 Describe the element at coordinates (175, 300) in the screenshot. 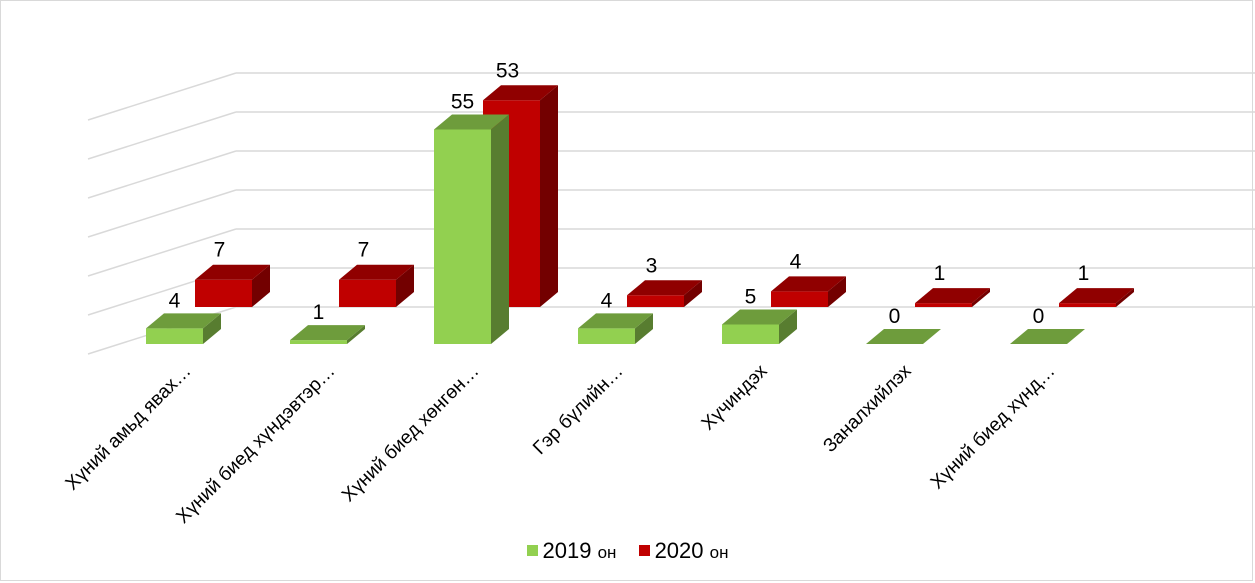

I see `data-label-2019-0: 4` at that location.